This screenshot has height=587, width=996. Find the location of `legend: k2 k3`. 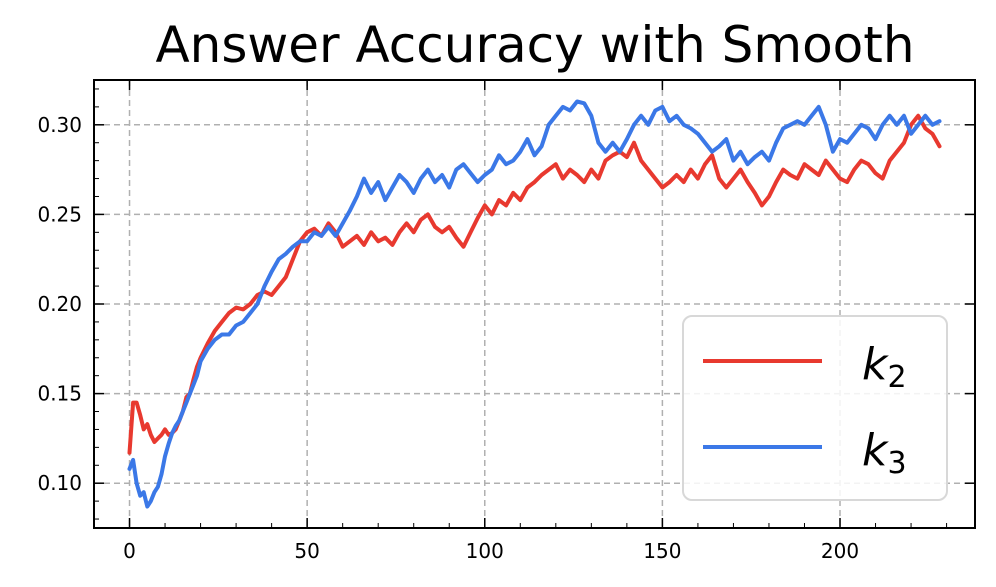

legend: k2 k3 is located at coordinates (815, 408).